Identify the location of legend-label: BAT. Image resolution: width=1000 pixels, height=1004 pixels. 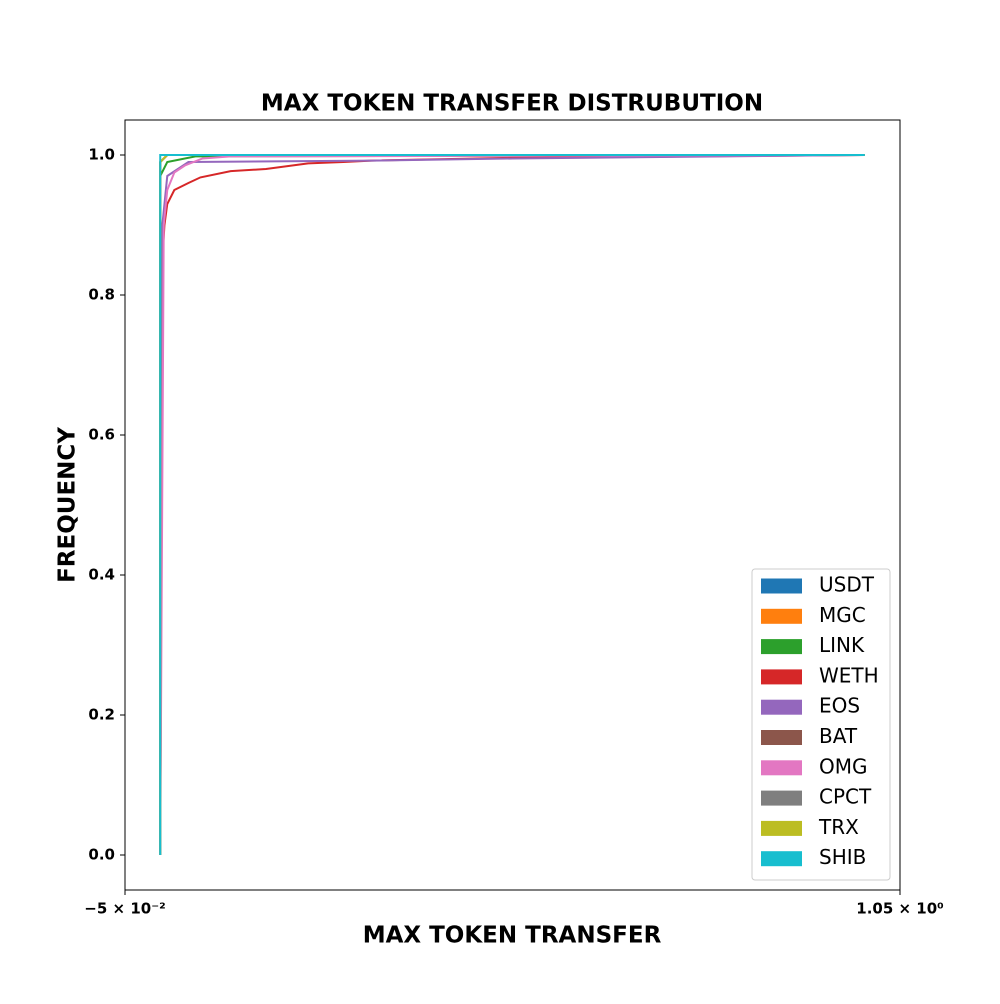
(838, 736).